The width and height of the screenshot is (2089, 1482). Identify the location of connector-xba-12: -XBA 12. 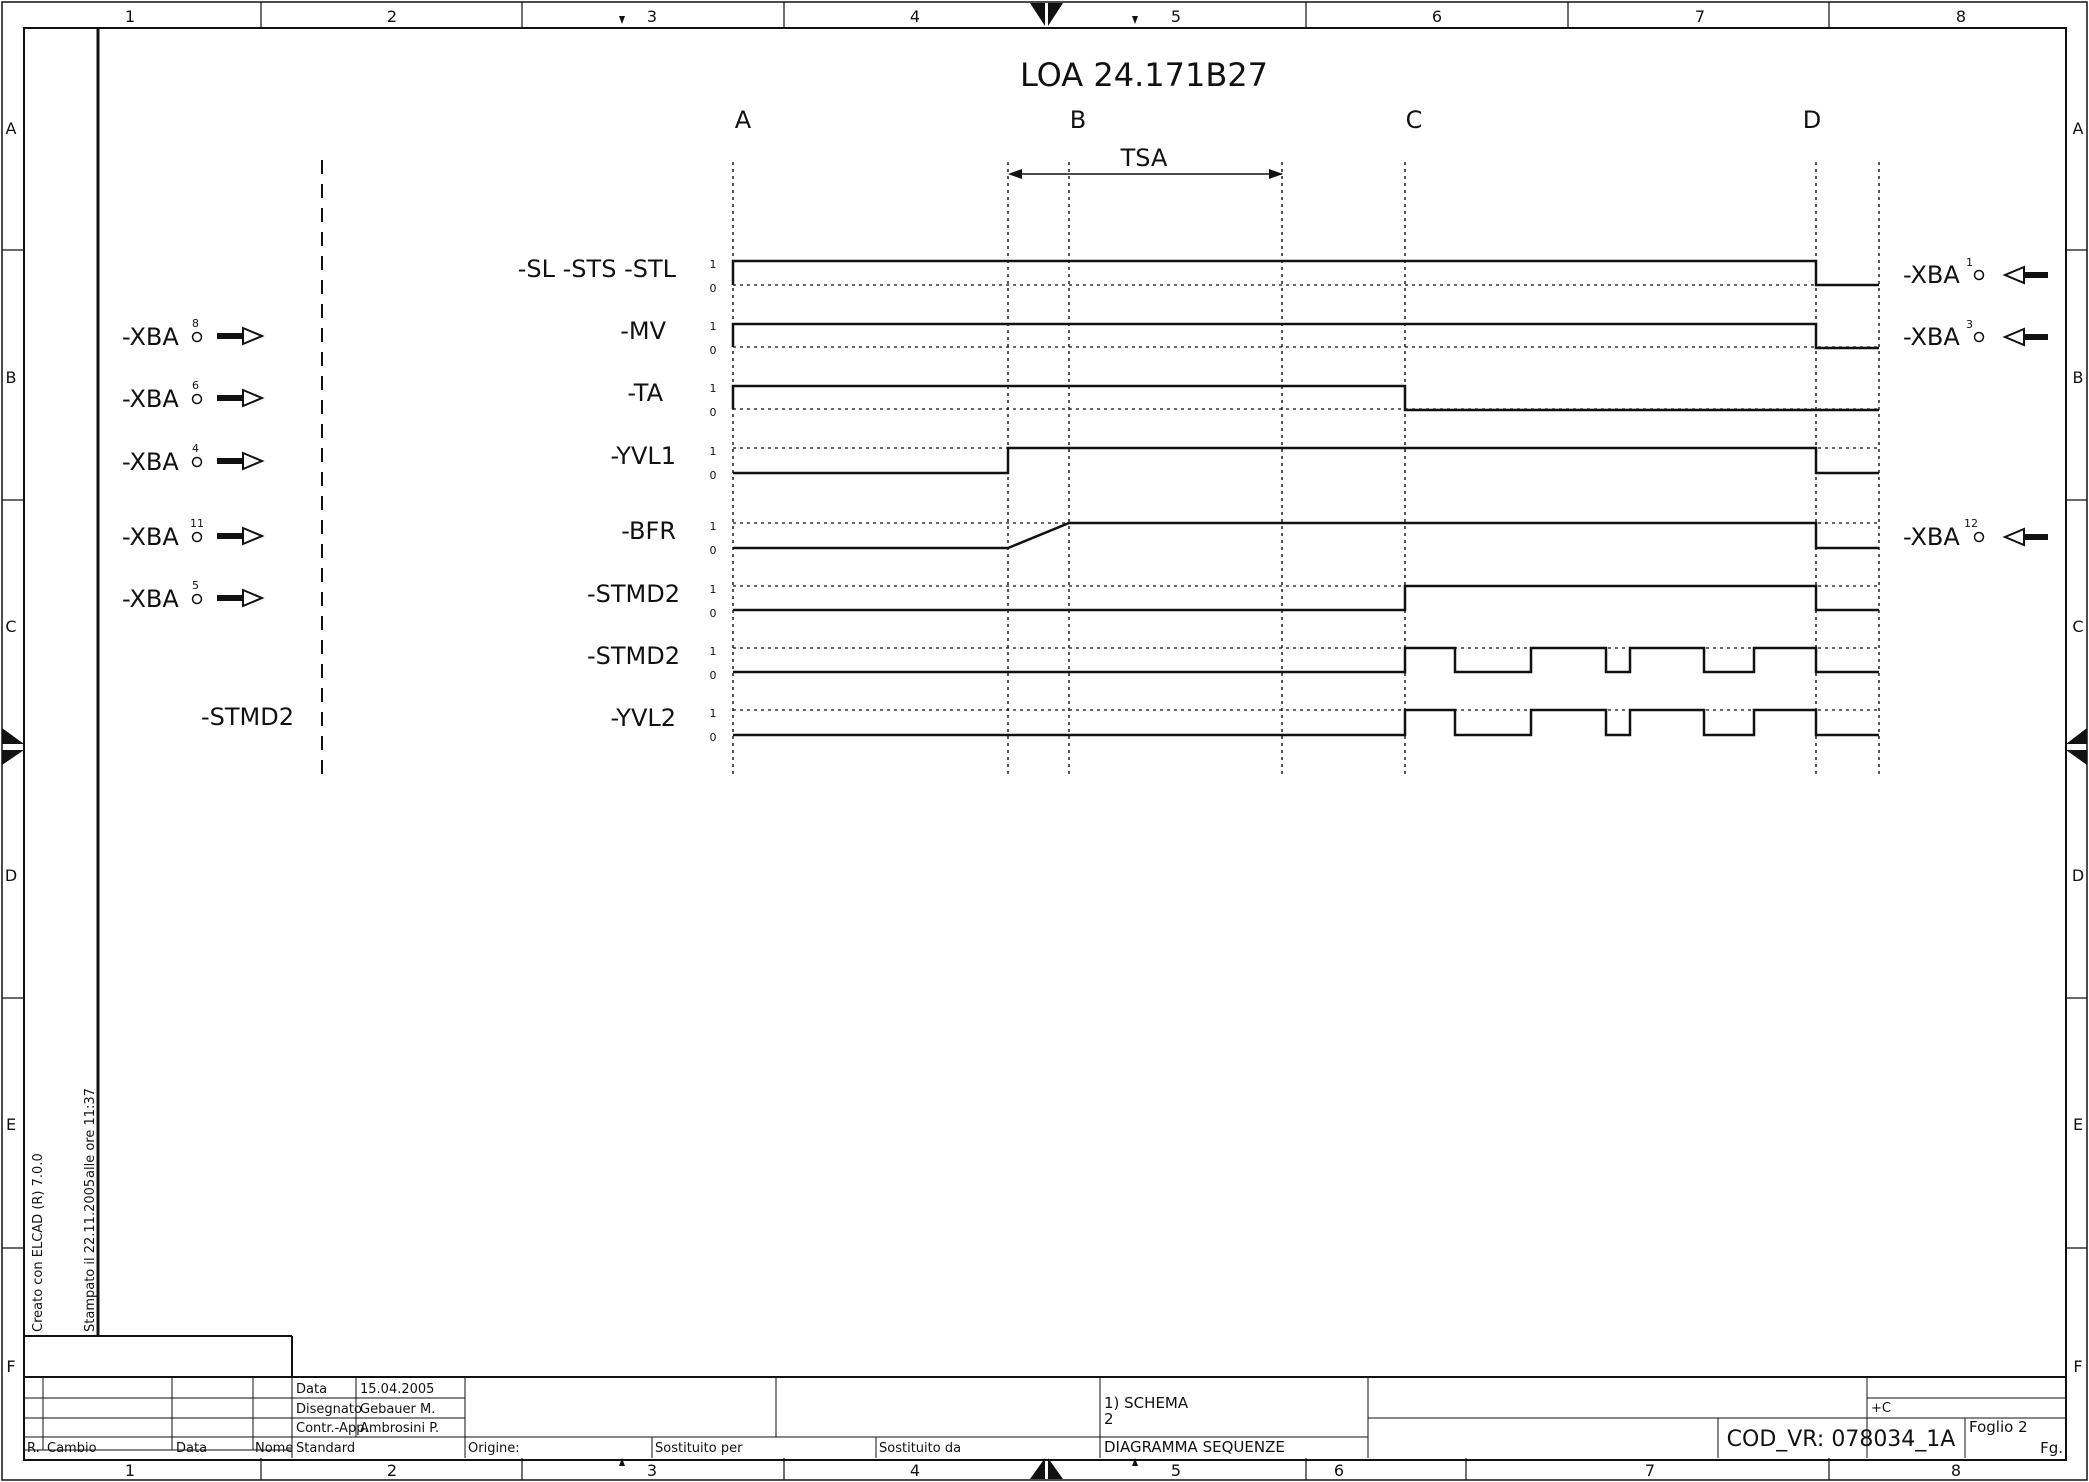
(1975, 534).